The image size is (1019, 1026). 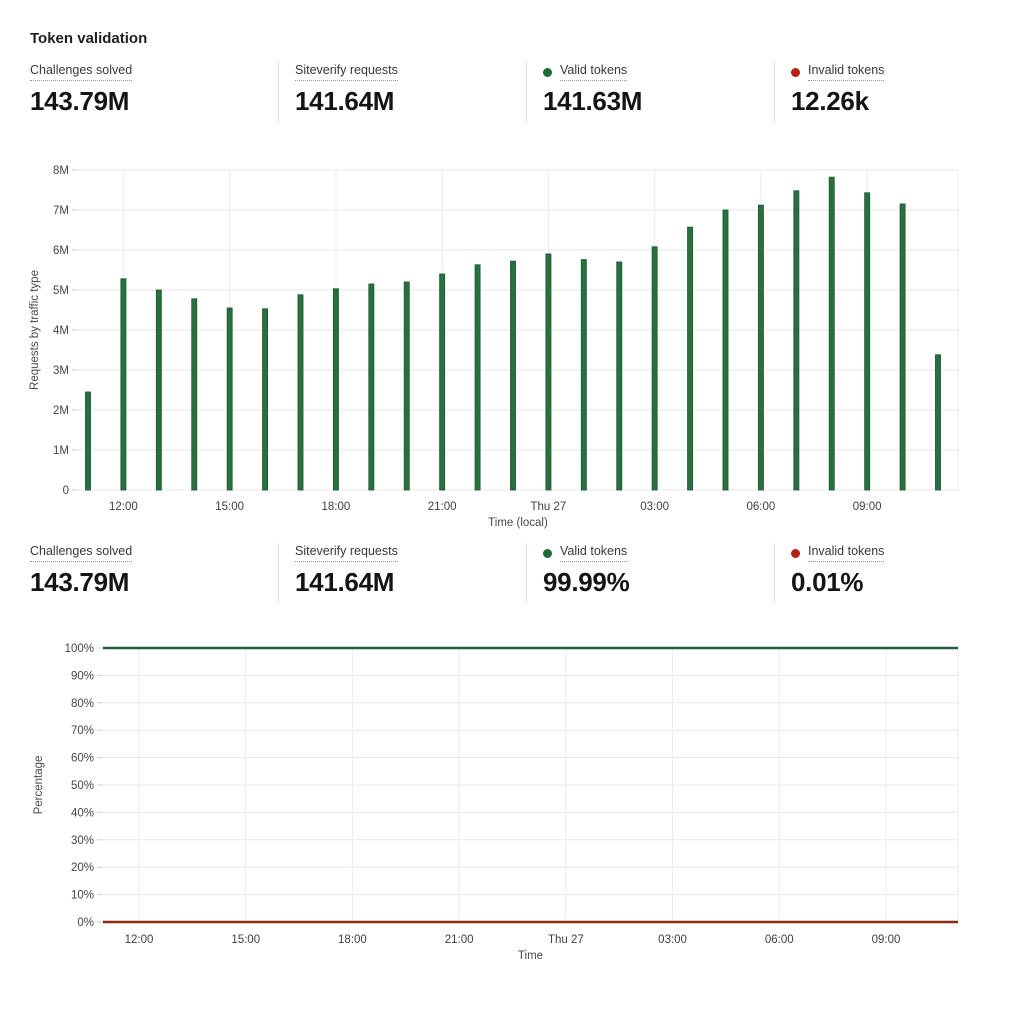 I want to click on y-tick-label: 30%, so click(x=82, y=841).